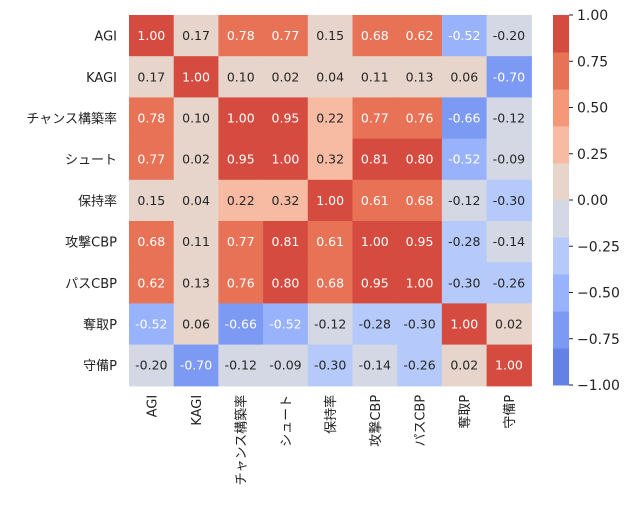 This screenshot has height=515, width=636. I want to click on cell-value-label: 0.15, so click(330, 35).